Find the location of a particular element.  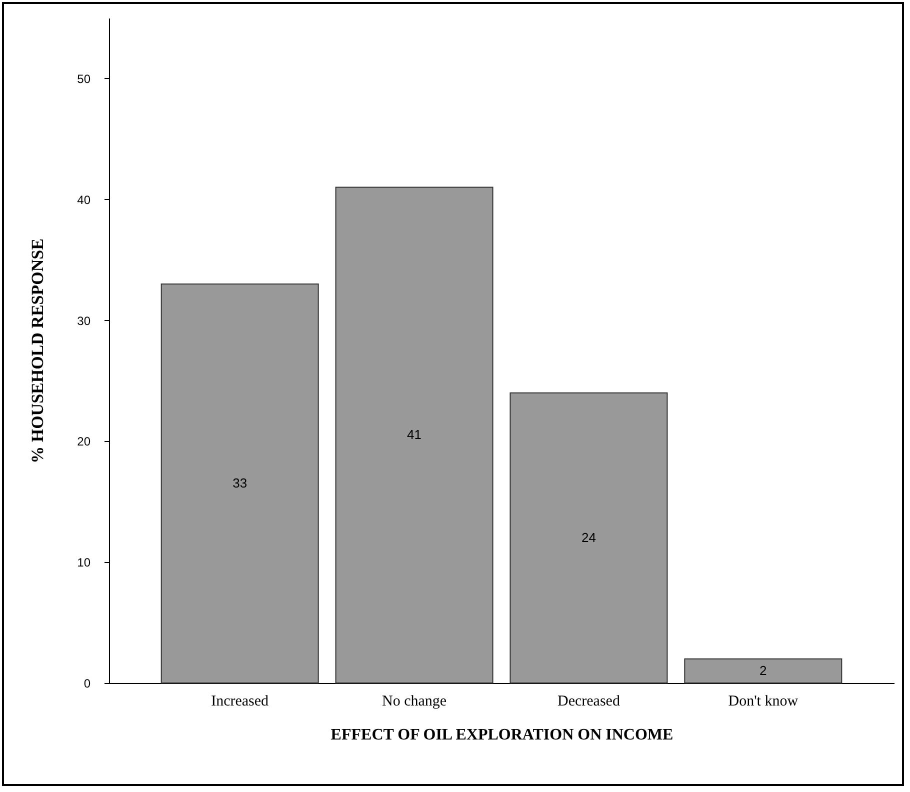

y-tick-label: 20 is located at coordinates (84, 441).